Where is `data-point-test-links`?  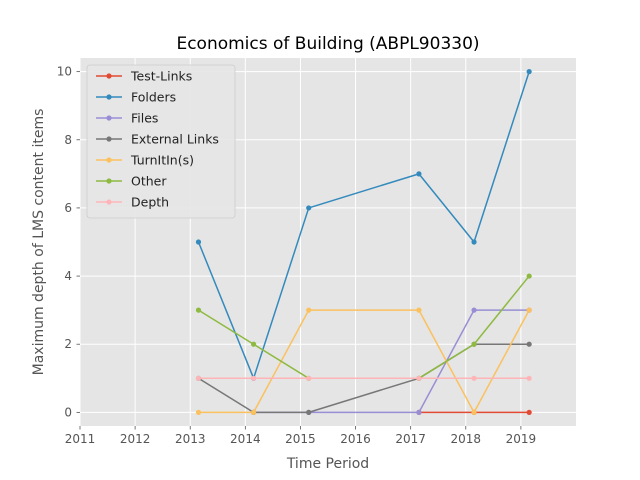 data-point-test-links is located at coordinates (529, 412).